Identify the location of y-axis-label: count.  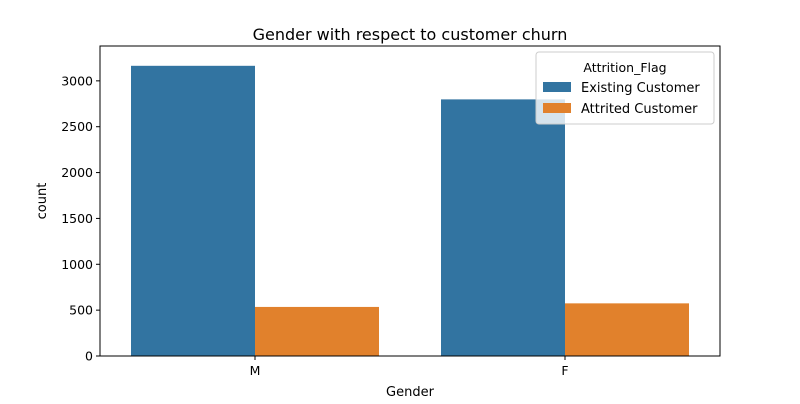
(42, 201).